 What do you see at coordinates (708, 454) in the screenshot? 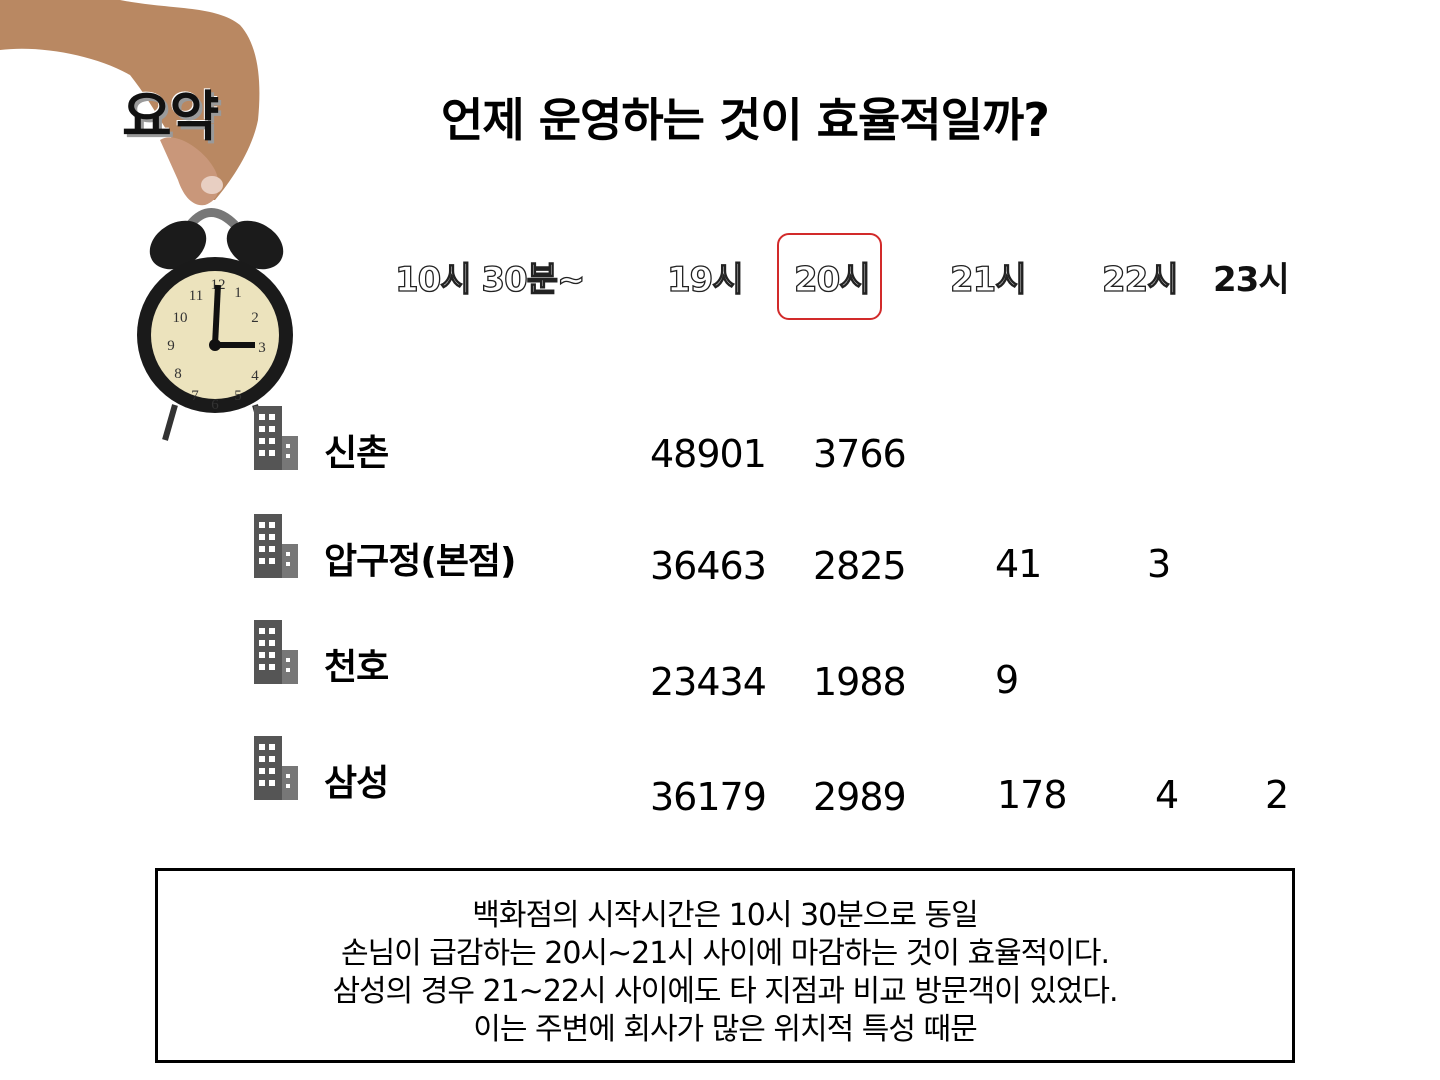
I see `value-19: 48901` at bounding box center [708, 454].